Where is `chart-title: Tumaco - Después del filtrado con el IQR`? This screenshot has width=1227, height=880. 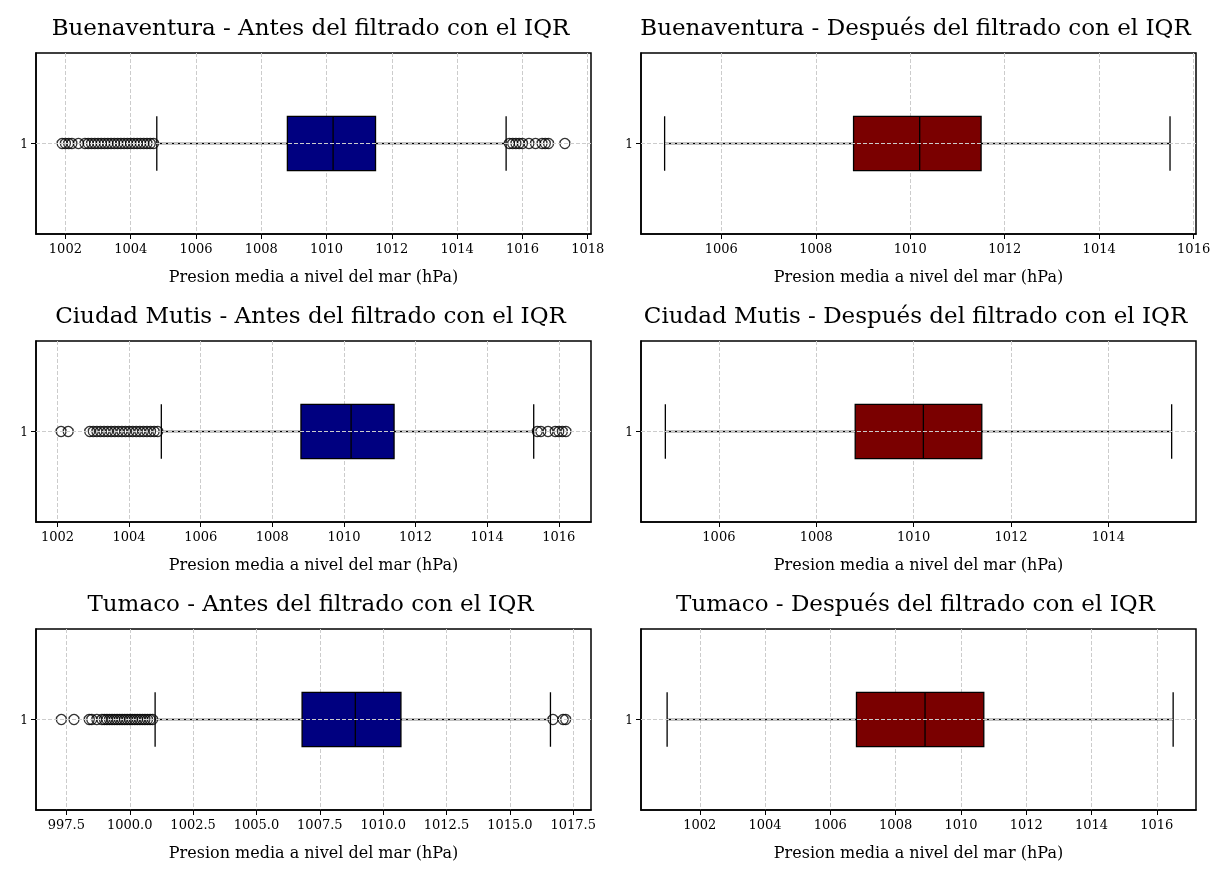 chart-title: Tumaco - Después del filtrado con el IQR is located at coordinates (916, 602).